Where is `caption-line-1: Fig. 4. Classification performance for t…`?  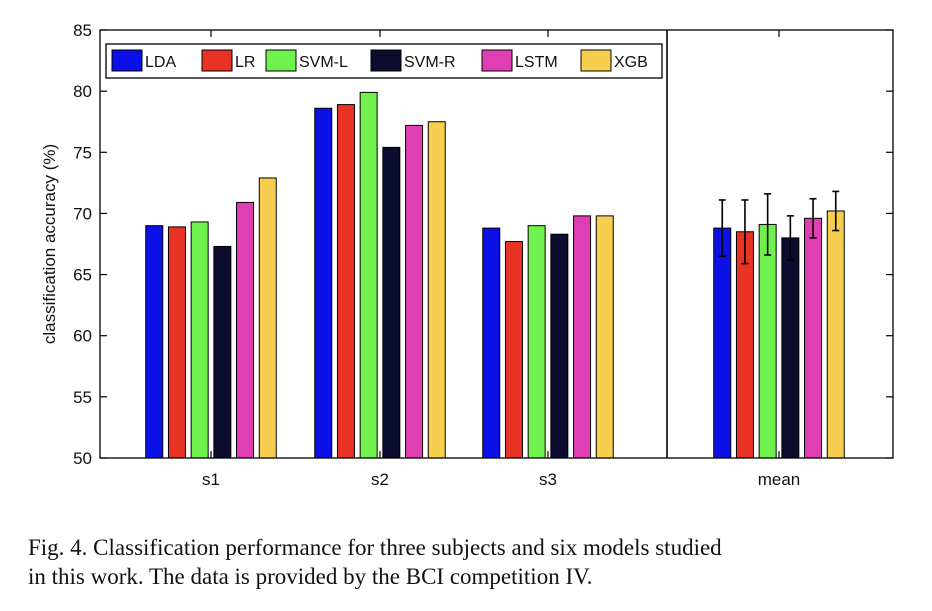
caption-line-1: Fig. 4. Classification performance for t… is located at coordinates (375, 547).